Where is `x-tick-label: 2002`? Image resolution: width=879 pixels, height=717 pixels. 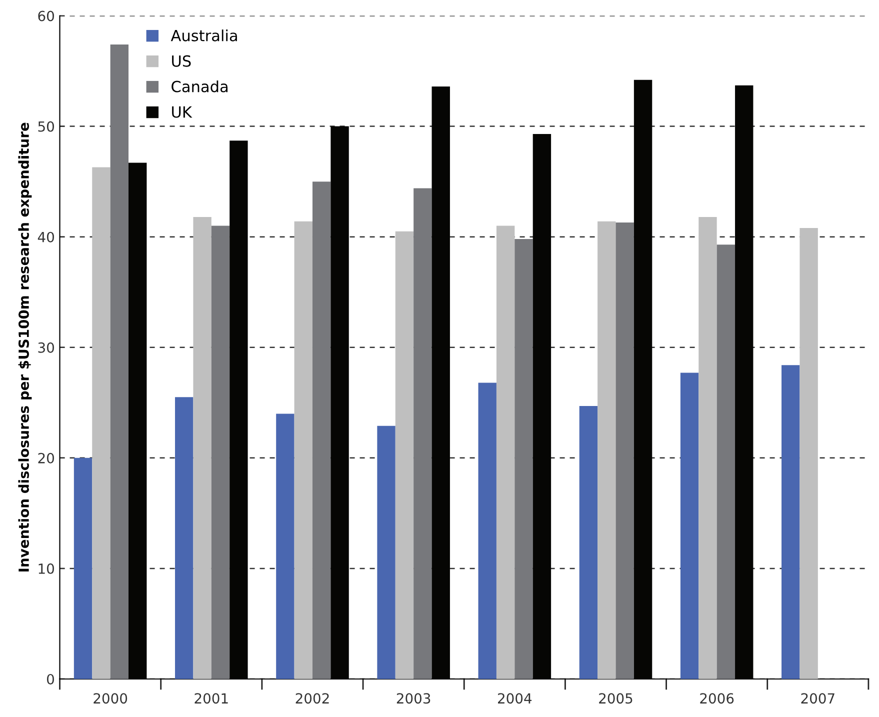
x-tick-label: 2002 is located at coordinates (312, 698).